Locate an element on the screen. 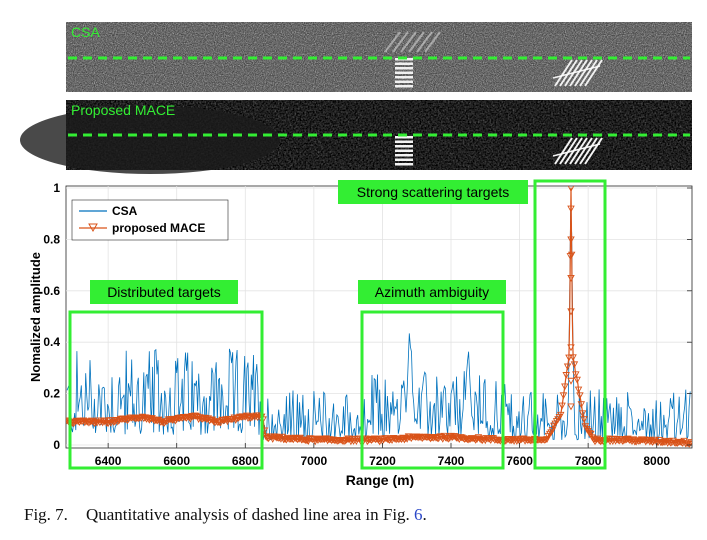 The image size is (707, 540). legend-box is located at coordinates (150, 220).